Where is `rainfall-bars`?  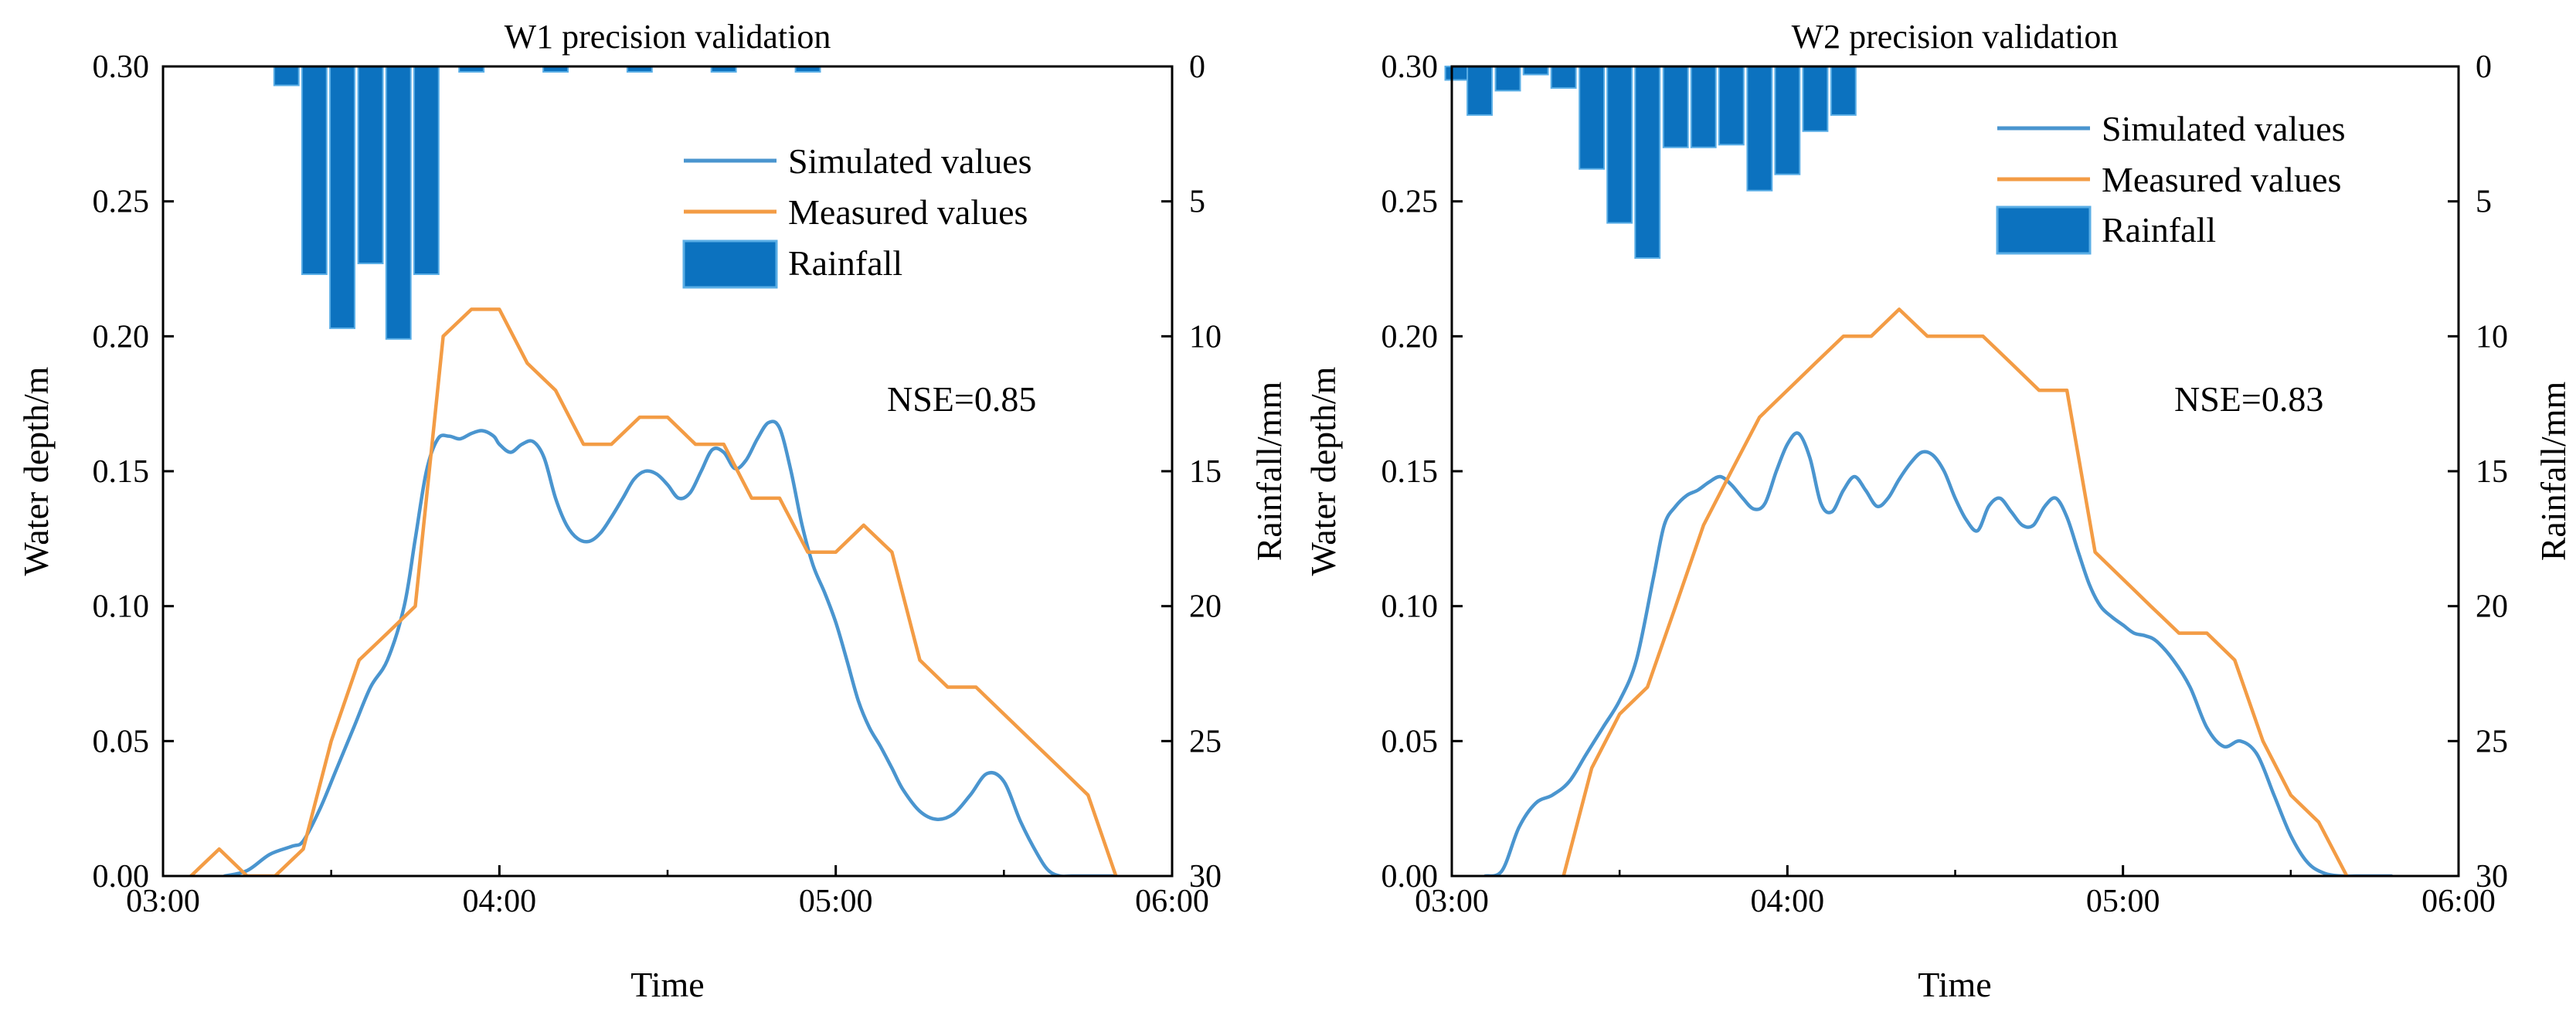 rainfall-bars is located at coordinates (1650, 162).